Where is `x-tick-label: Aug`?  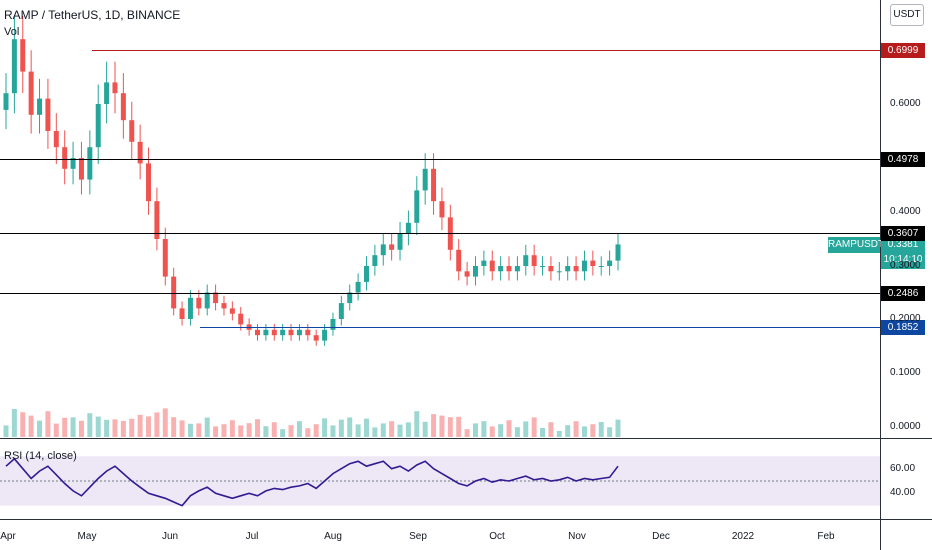 x-tick-label: Aug is located at coordinates (333, 536).